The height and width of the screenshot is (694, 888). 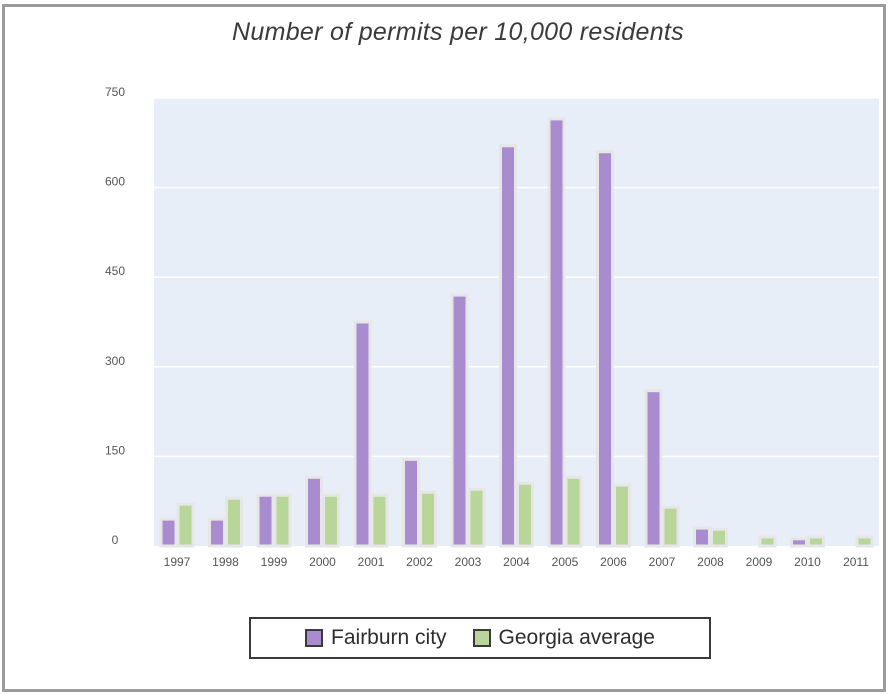 What do you see at coordinates (217, 532) in the screenshot?
I see `bar-series-0-1998` at bounding box center [217, 532].